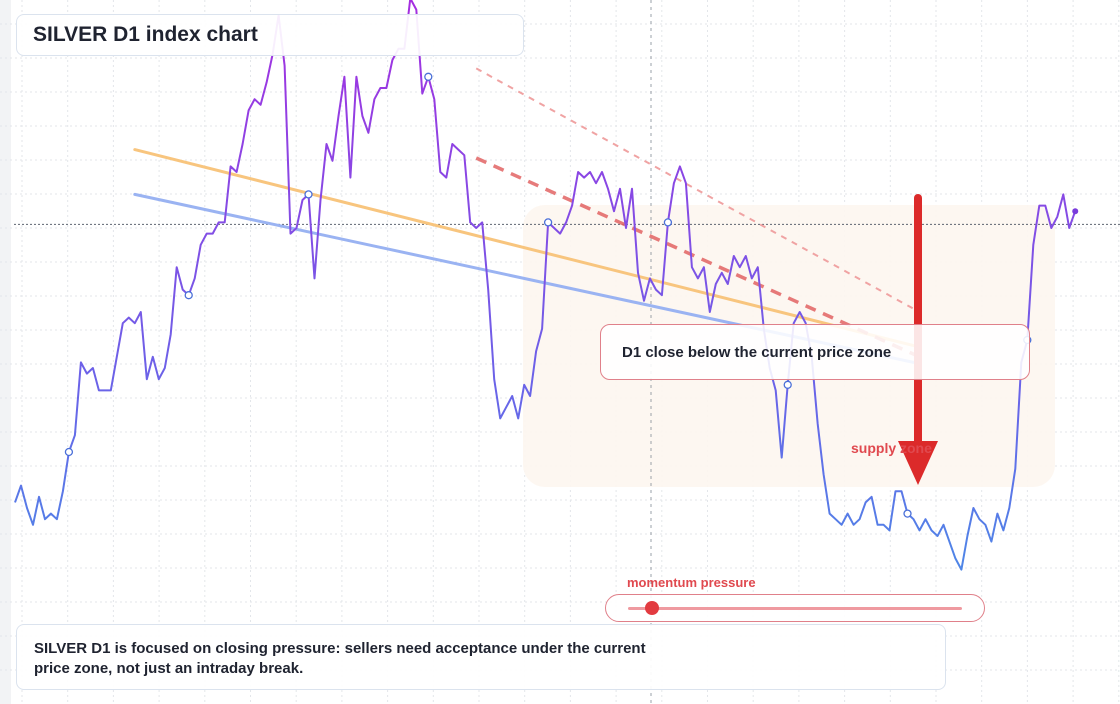 This screenshot has height=704, width=1120. I want to click on gauge-track, so click(795, 608).